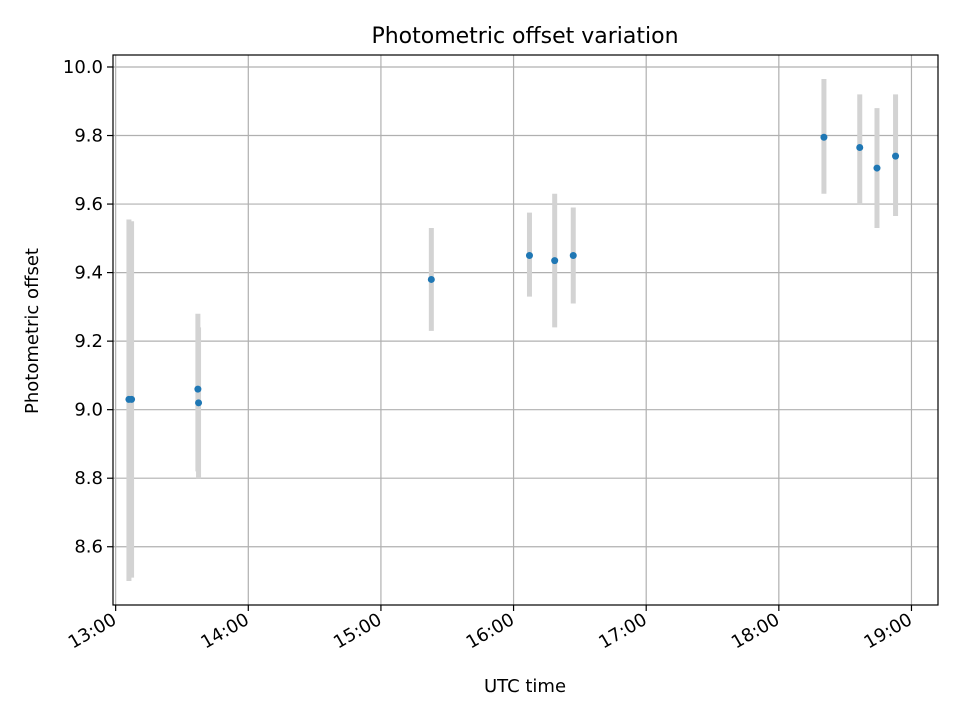  I want to click on y-axis-ticks: 8.6 8.8 9.0 9.2 9.4 9.6 9.8 10.0, so click(88, 307).